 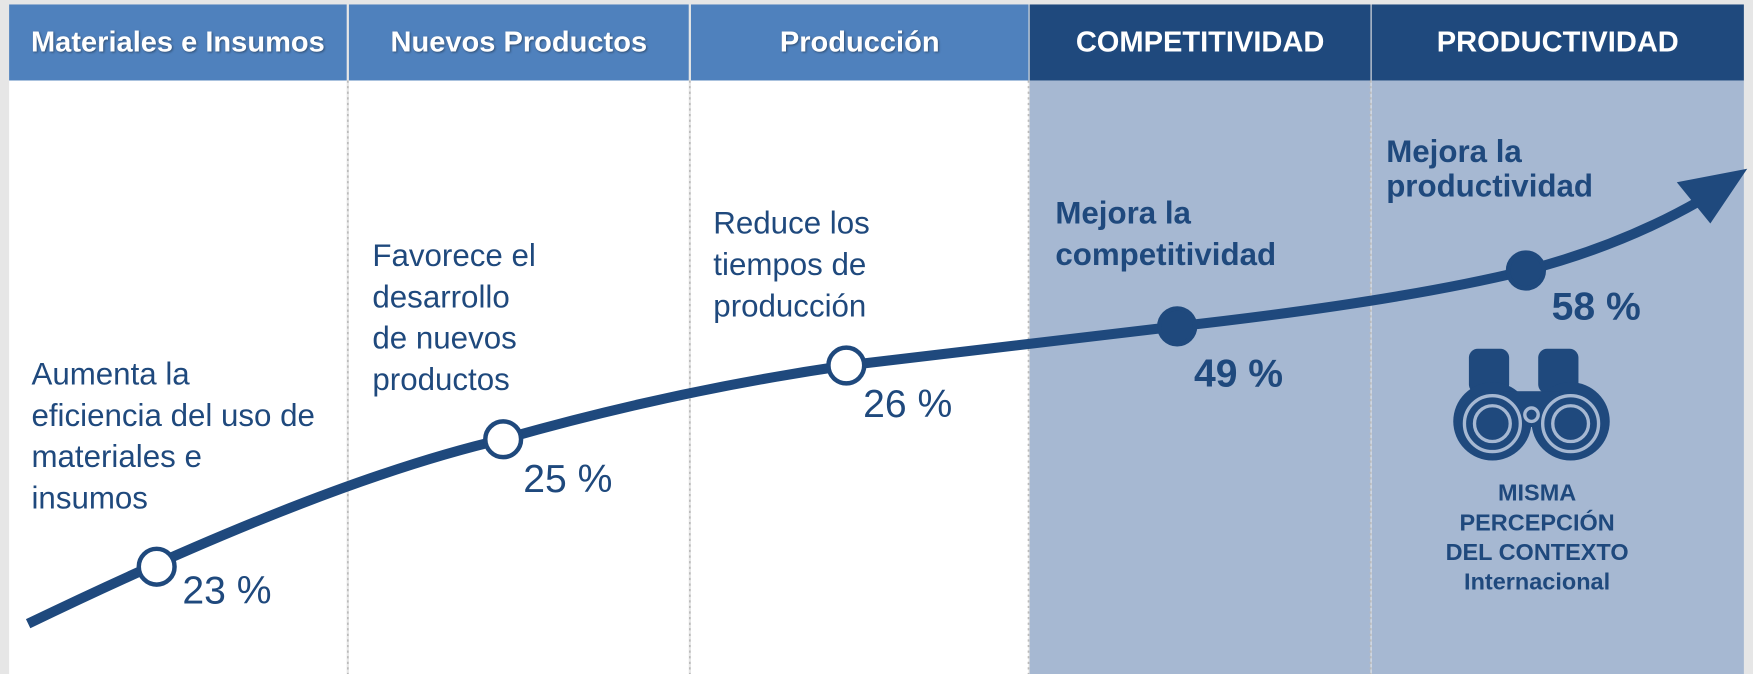 I want to click on header-label: PRODUCTIVIDAD, so click(x=1558, y=42).